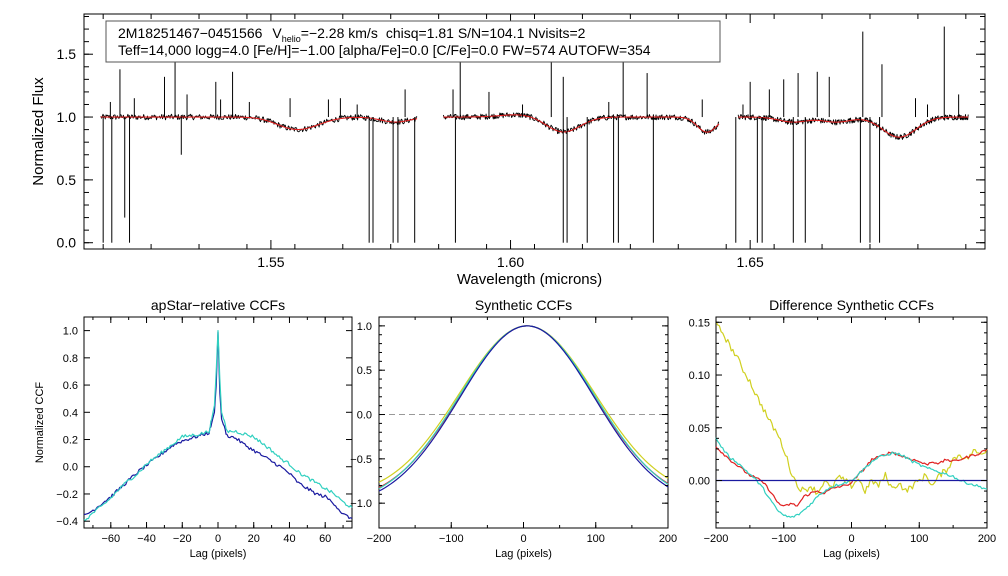 The height and width of the screenshot is (576, 1008). What do you see at coordinates (67, 495) in the screenshot?
I see `y-tick-label: −0.2` at bounding box center [67, 495].